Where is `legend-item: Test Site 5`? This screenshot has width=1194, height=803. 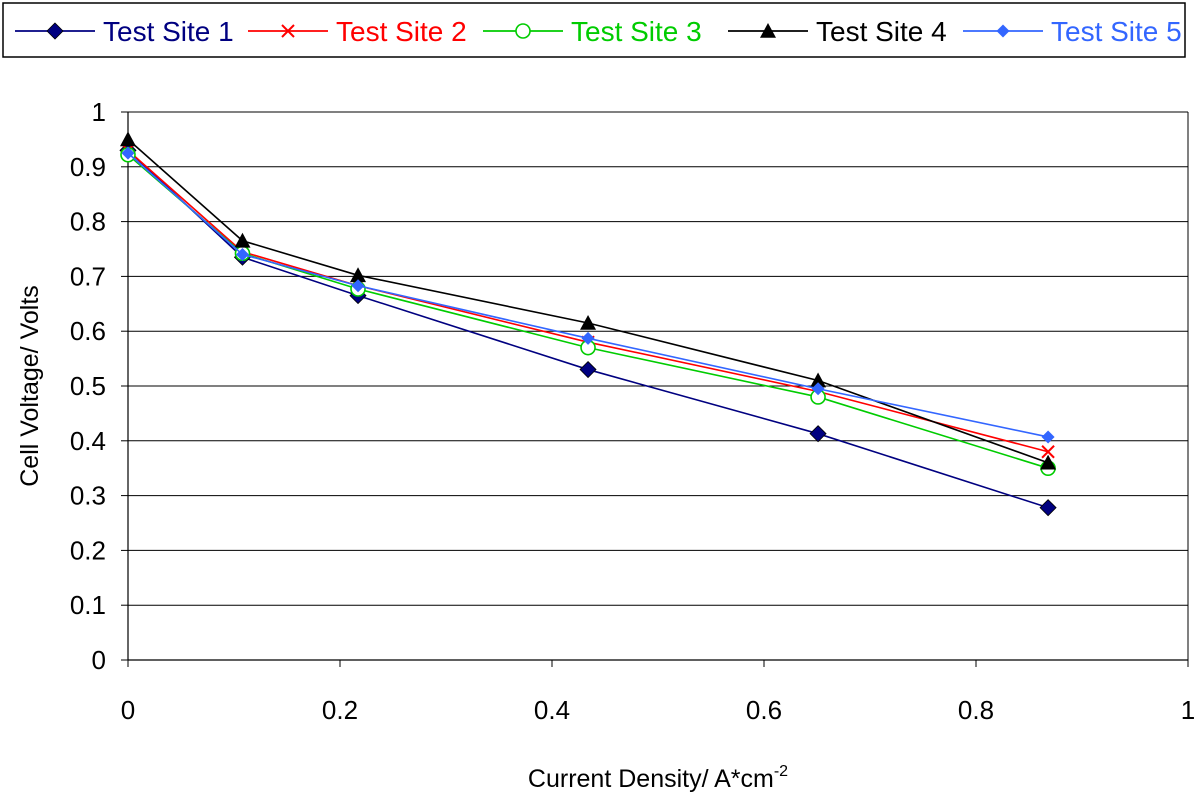
legend-item: Test Site 5 is located at coordinates (1072, 31).